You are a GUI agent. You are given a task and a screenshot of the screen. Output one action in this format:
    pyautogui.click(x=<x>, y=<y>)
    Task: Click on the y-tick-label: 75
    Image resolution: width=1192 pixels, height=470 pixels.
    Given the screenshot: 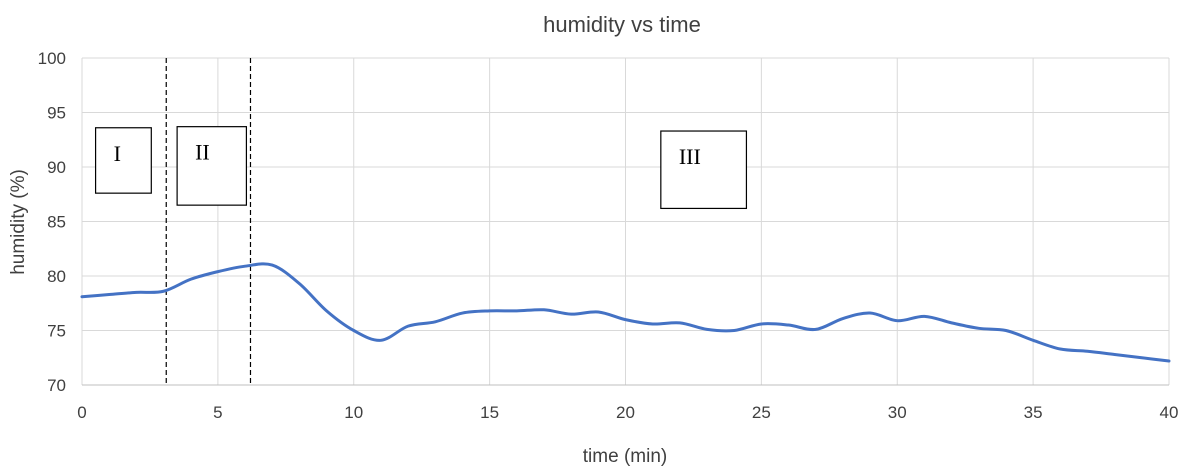 What is the action you would take?
    pyautogui.click(x=56, y=331)
    